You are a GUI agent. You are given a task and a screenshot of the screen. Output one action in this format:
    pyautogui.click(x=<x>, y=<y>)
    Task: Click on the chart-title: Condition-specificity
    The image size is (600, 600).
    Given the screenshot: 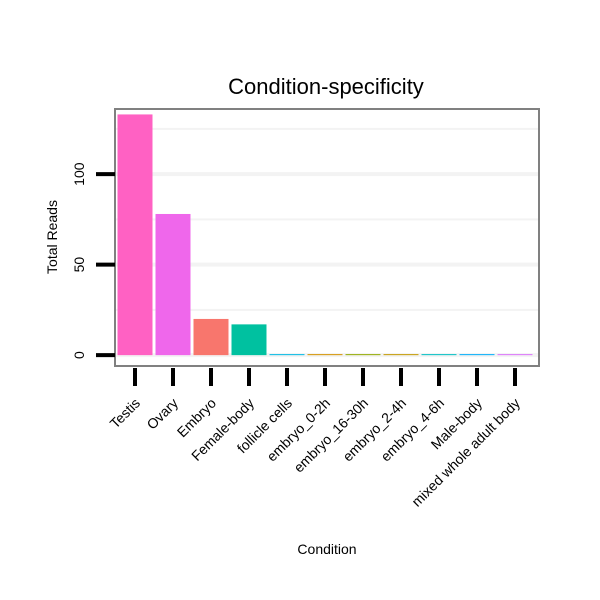 What is the action you would take?
    pyautogui.click(x=326, y=86)
    